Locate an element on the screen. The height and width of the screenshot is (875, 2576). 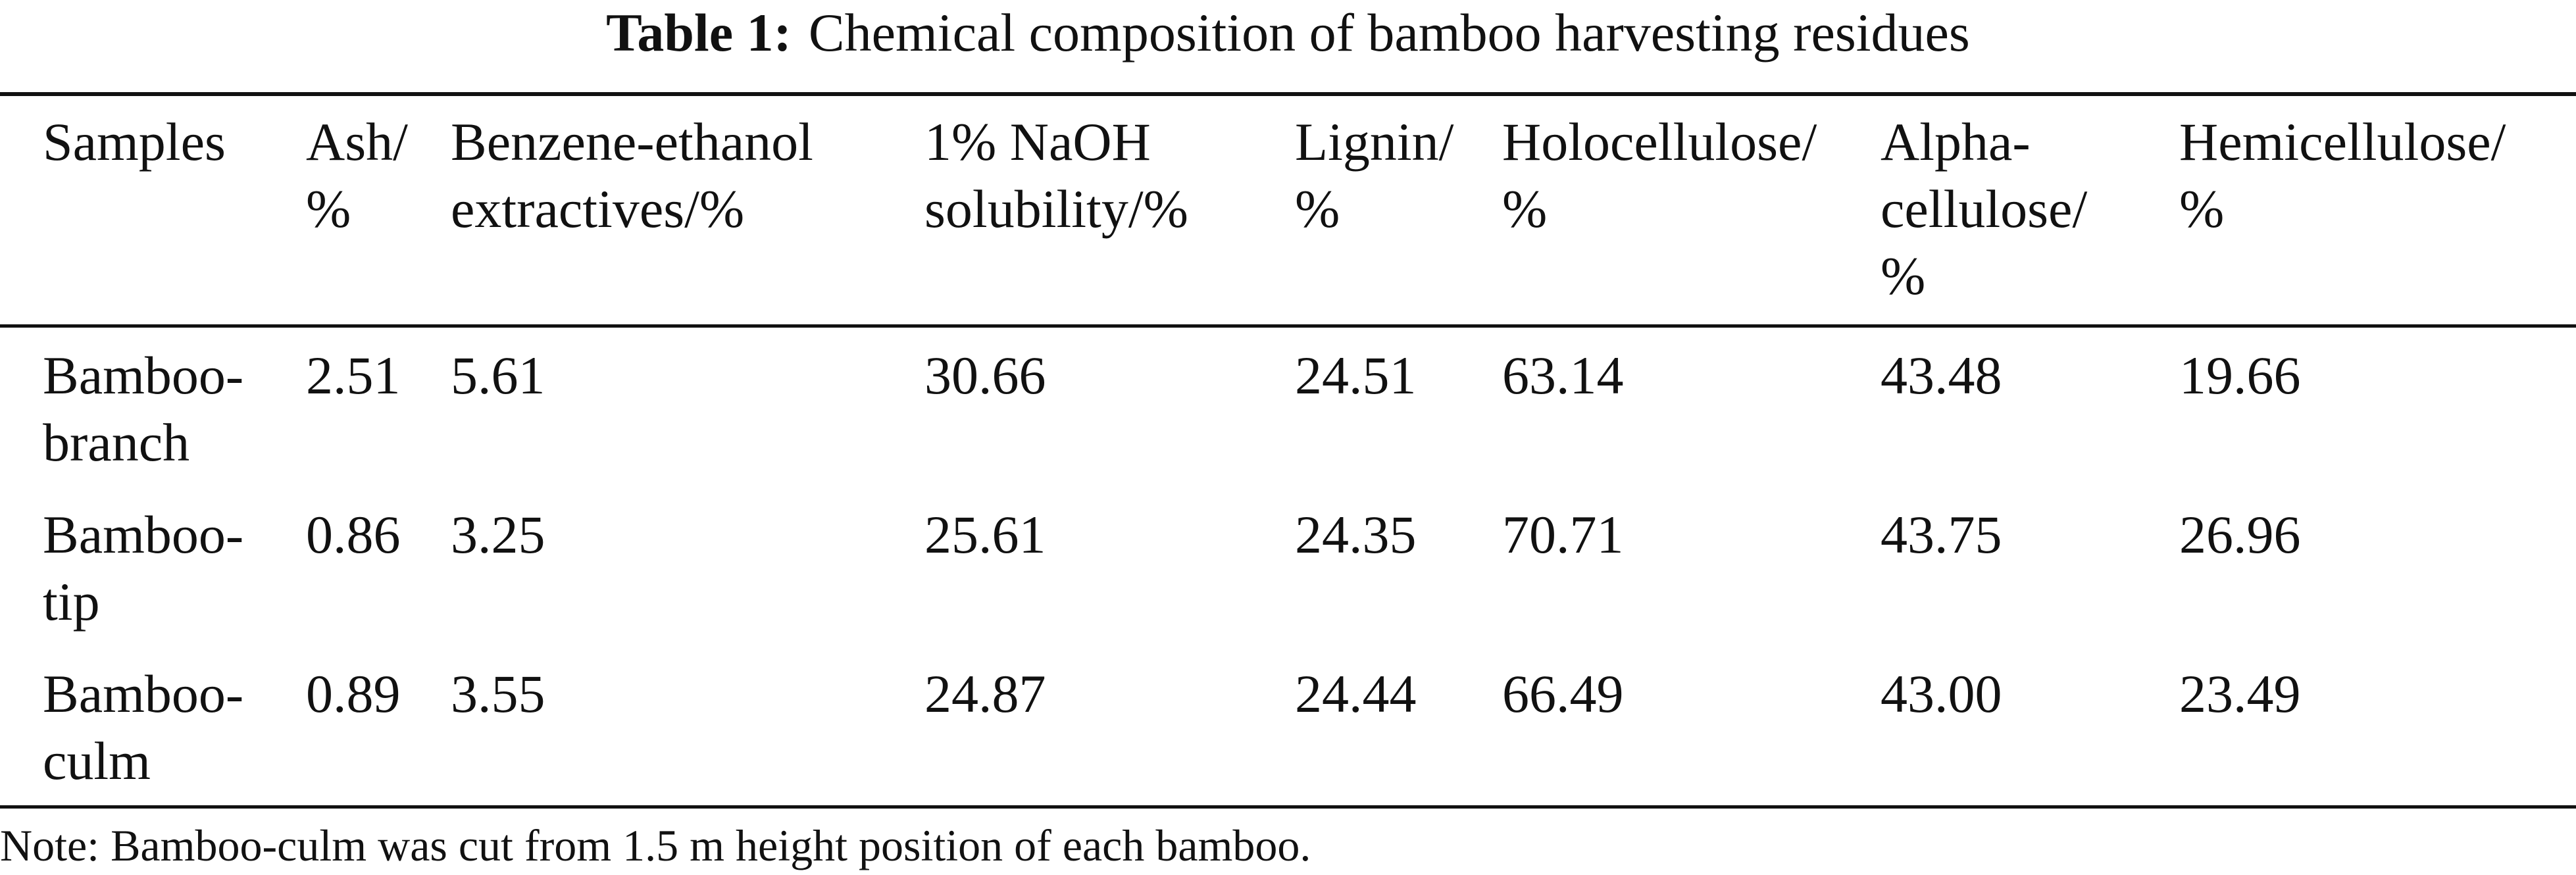
table-cell: 26.96 is located at coordinates (2240, 535).